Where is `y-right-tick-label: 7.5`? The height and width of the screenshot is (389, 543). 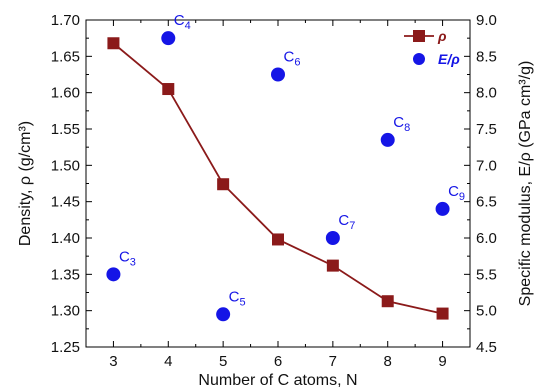
y-right-tick-label: 7.5 is located at coordinates (486, 129).